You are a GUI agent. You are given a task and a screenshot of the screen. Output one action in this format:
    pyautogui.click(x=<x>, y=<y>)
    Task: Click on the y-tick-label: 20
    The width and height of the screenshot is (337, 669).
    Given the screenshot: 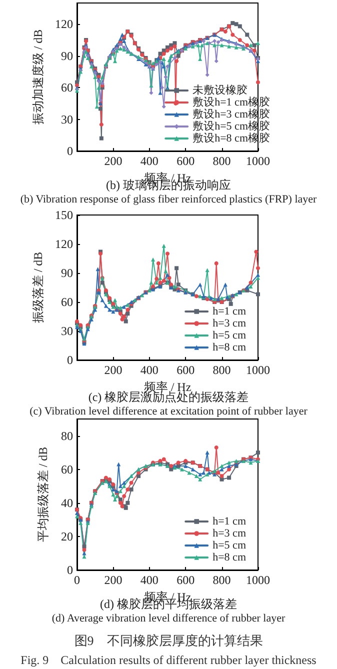 What is the action you would take?
    pyautogui.click(x=67, y=536)
    